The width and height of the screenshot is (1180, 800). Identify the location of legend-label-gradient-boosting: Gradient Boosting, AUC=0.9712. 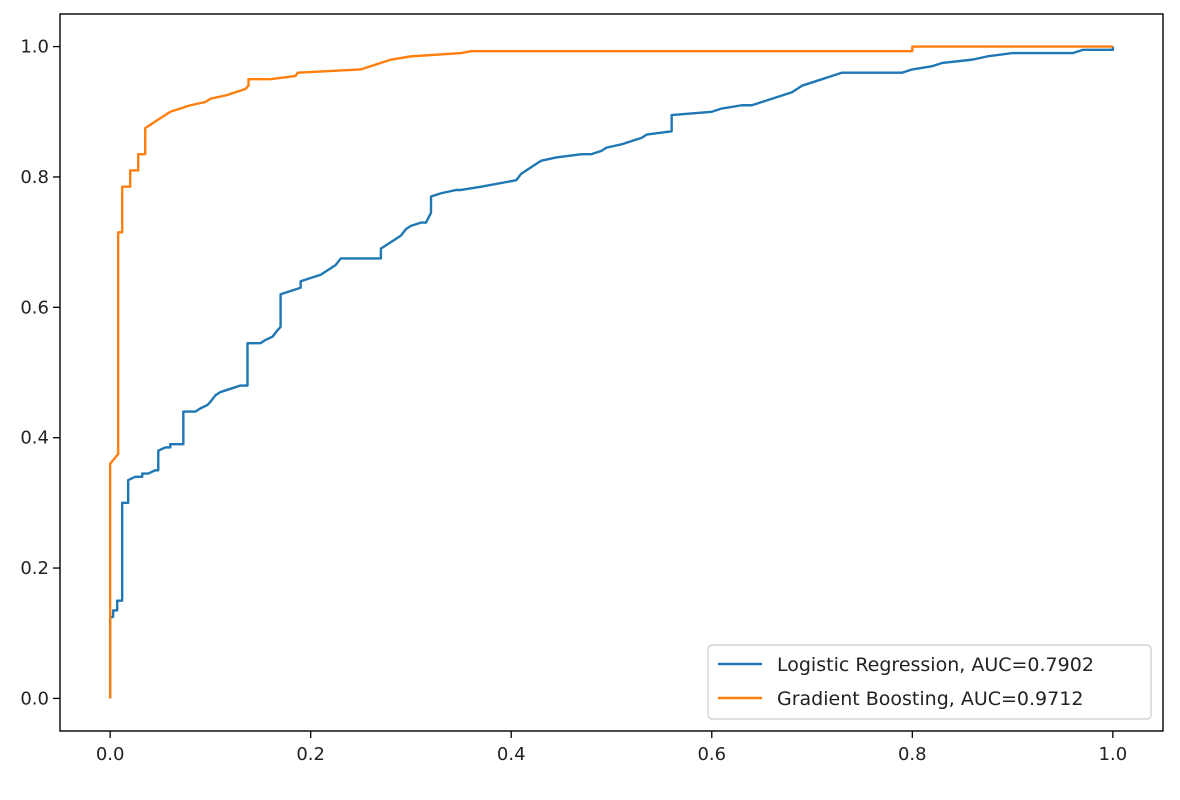
(930, 699).